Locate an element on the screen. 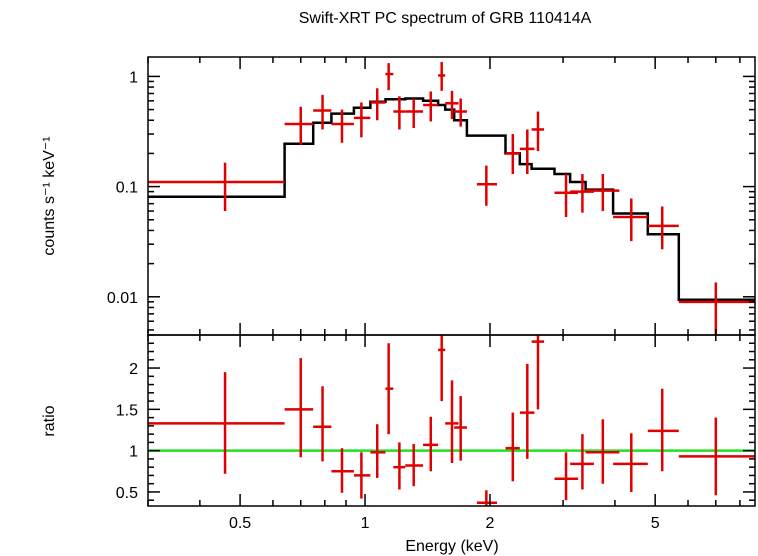 The height and width of the screenshot is (556, 758). spectrum-y-tick-label: 0.01 is located at coordinates (122, 298).